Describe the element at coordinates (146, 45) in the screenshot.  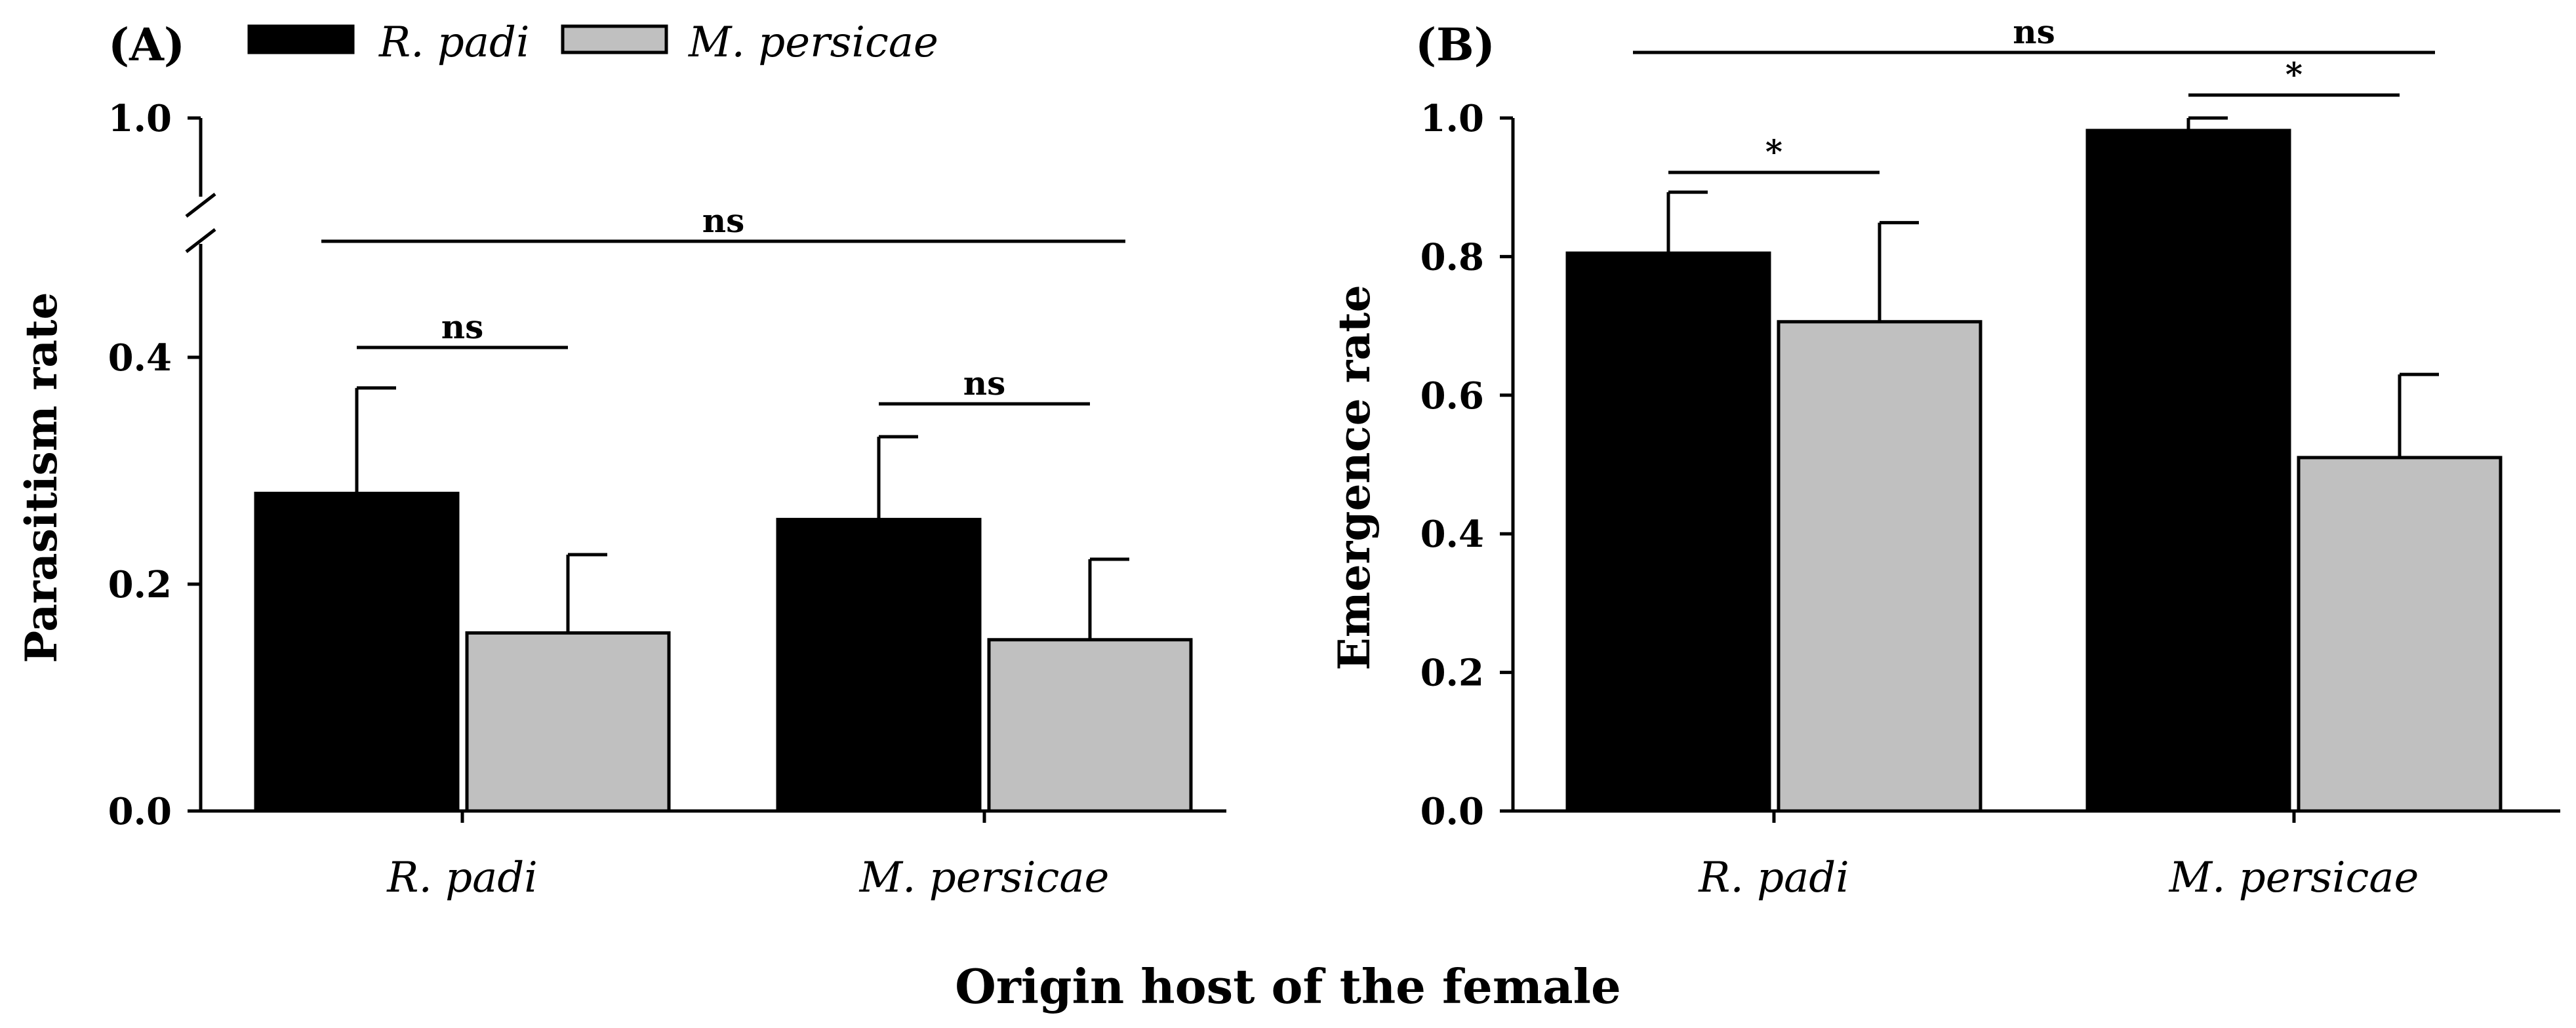
I see `panel-label-a: (A)` at that location.